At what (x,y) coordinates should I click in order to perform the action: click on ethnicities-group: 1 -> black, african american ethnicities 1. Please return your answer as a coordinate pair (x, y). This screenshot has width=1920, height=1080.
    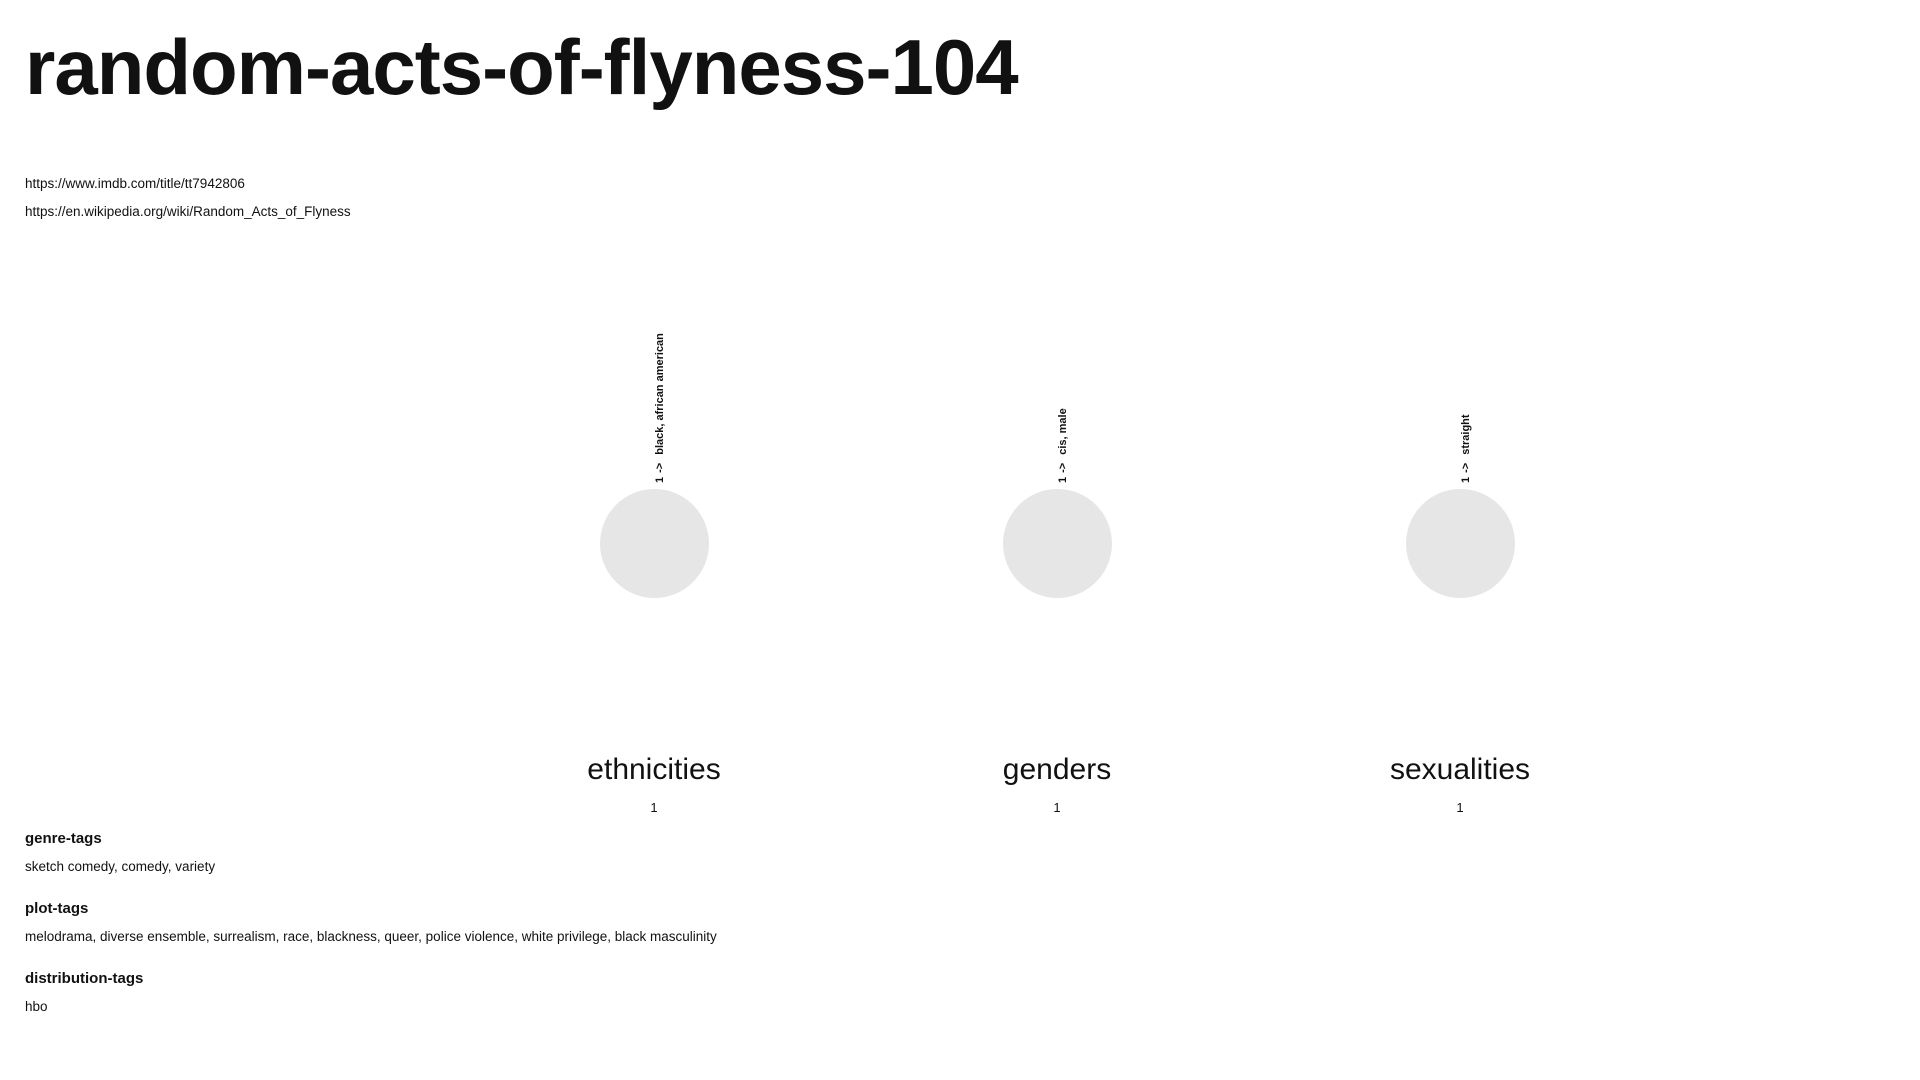
    Looking at the image, I should click on (654, 420).